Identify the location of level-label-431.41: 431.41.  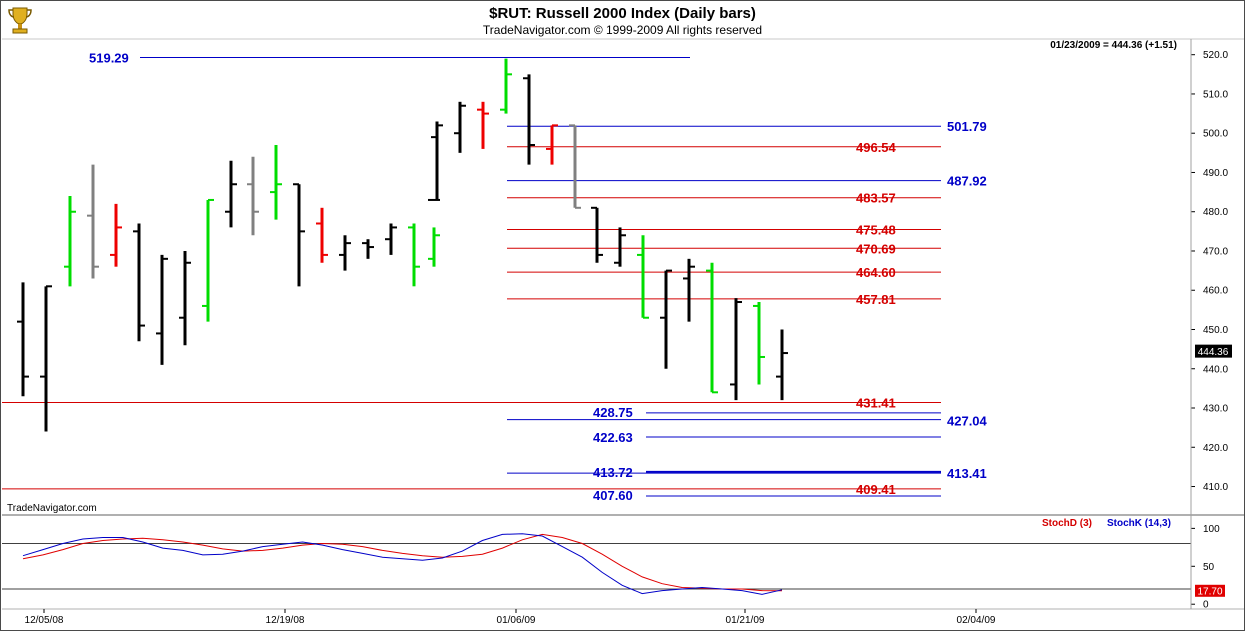
(876, 402).